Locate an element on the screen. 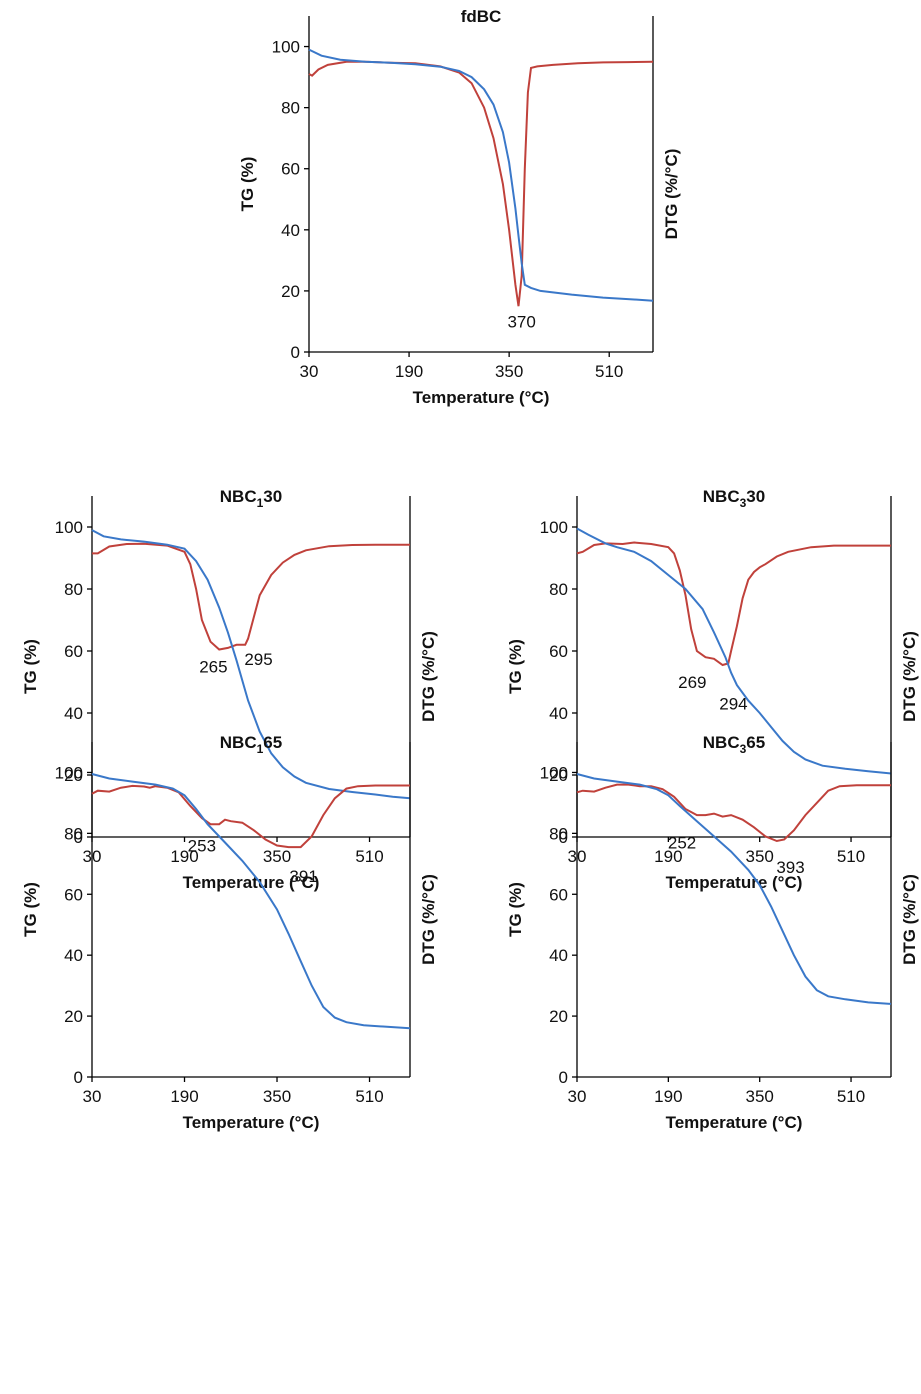  chart-title-main: fdBC is located at coordinates (481, 16).